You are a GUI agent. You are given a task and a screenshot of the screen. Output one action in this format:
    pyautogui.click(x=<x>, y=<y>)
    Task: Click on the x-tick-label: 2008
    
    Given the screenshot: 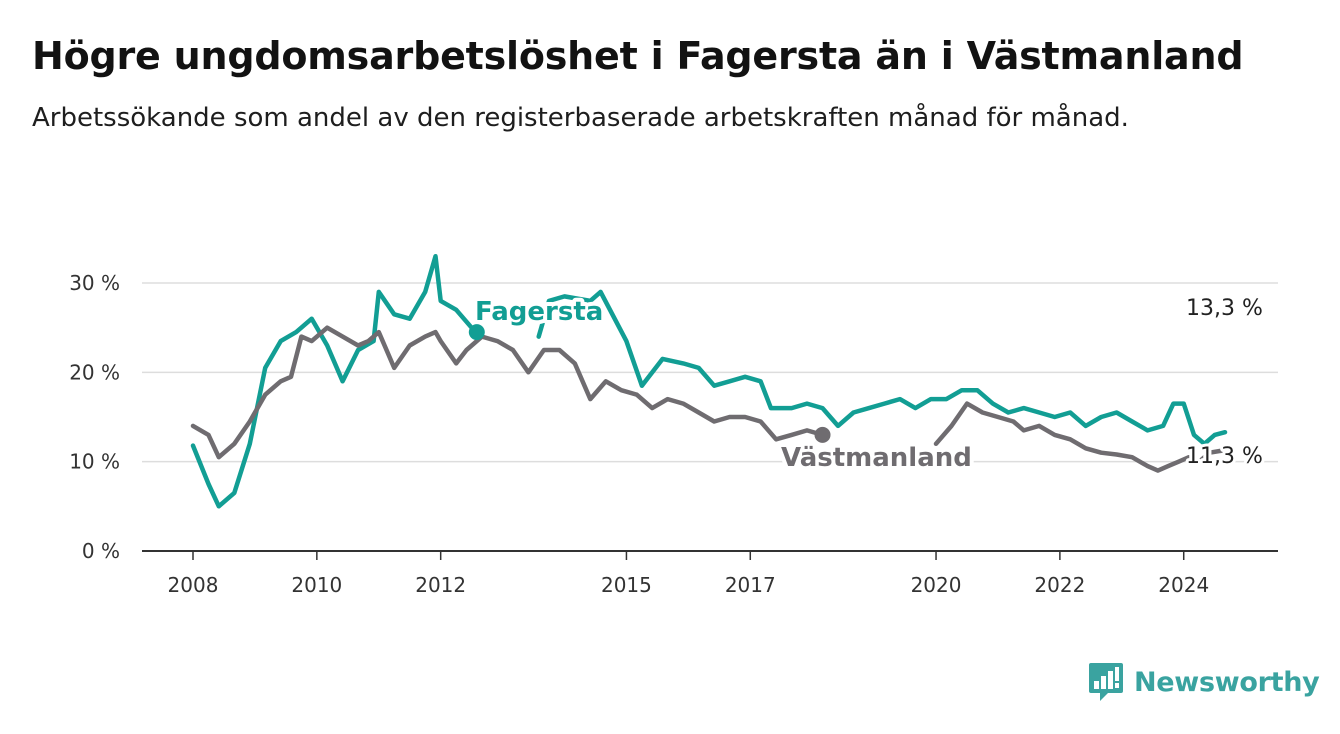 What is the action you would take?
    pyautogui.click(x=193, y=585)
    